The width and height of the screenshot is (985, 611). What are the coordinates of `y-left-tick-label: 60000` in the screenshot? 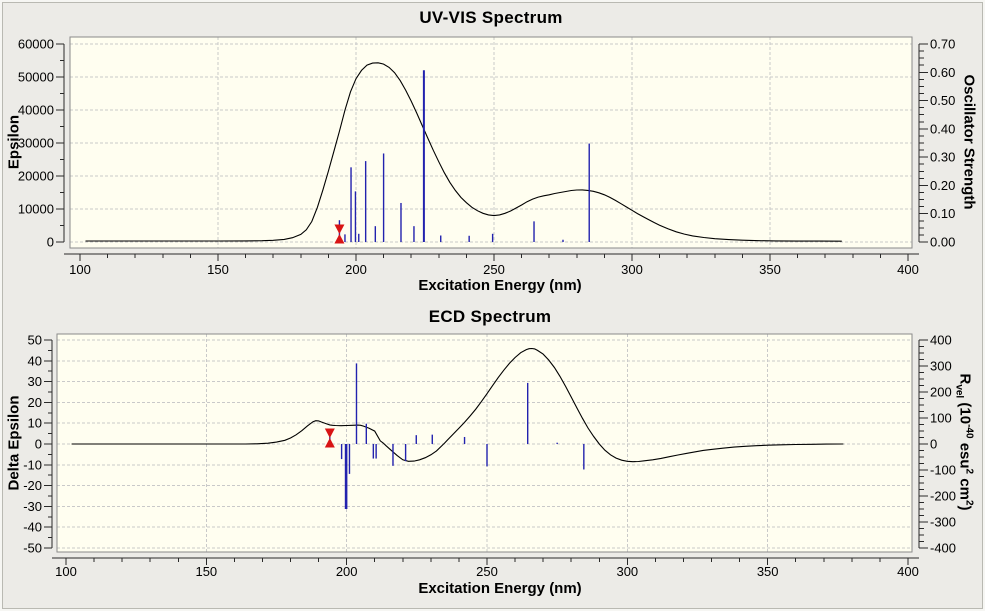 It's located at (36, 44).